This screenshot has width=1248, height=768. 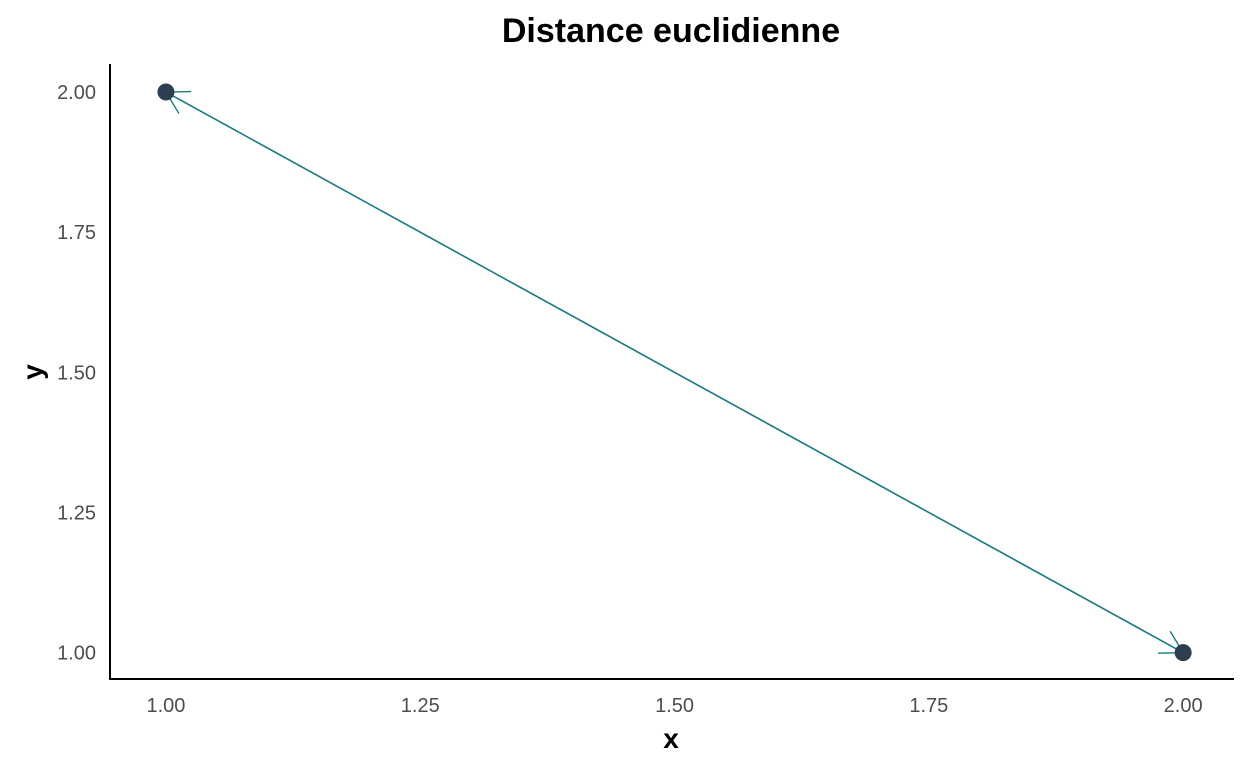 I want to click on y-tick-label: 1.50, so click(x=76, y=373).